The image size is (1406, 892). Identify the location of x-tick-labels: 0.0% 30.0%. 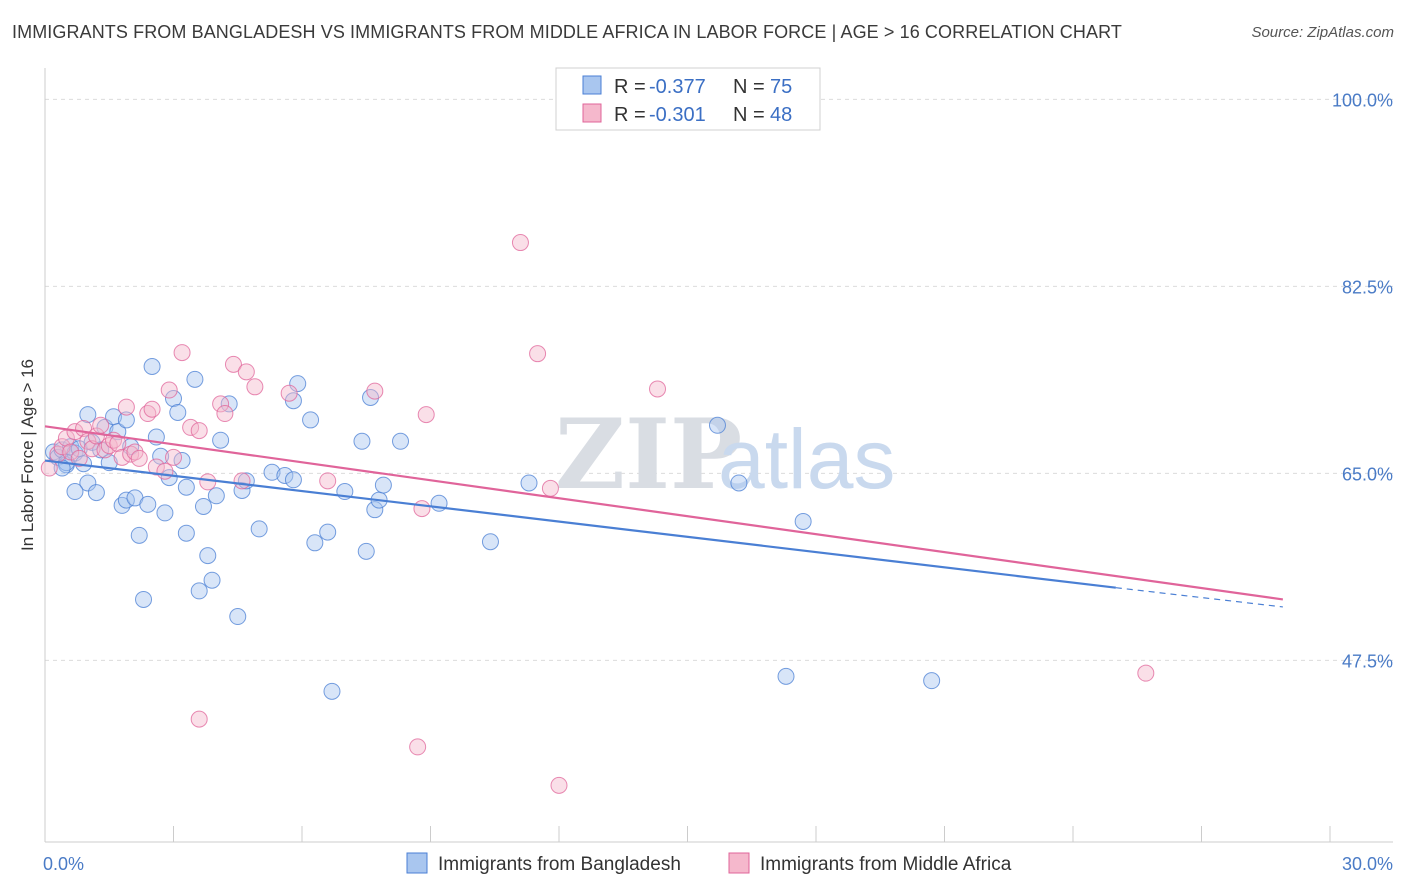
(718, 864).